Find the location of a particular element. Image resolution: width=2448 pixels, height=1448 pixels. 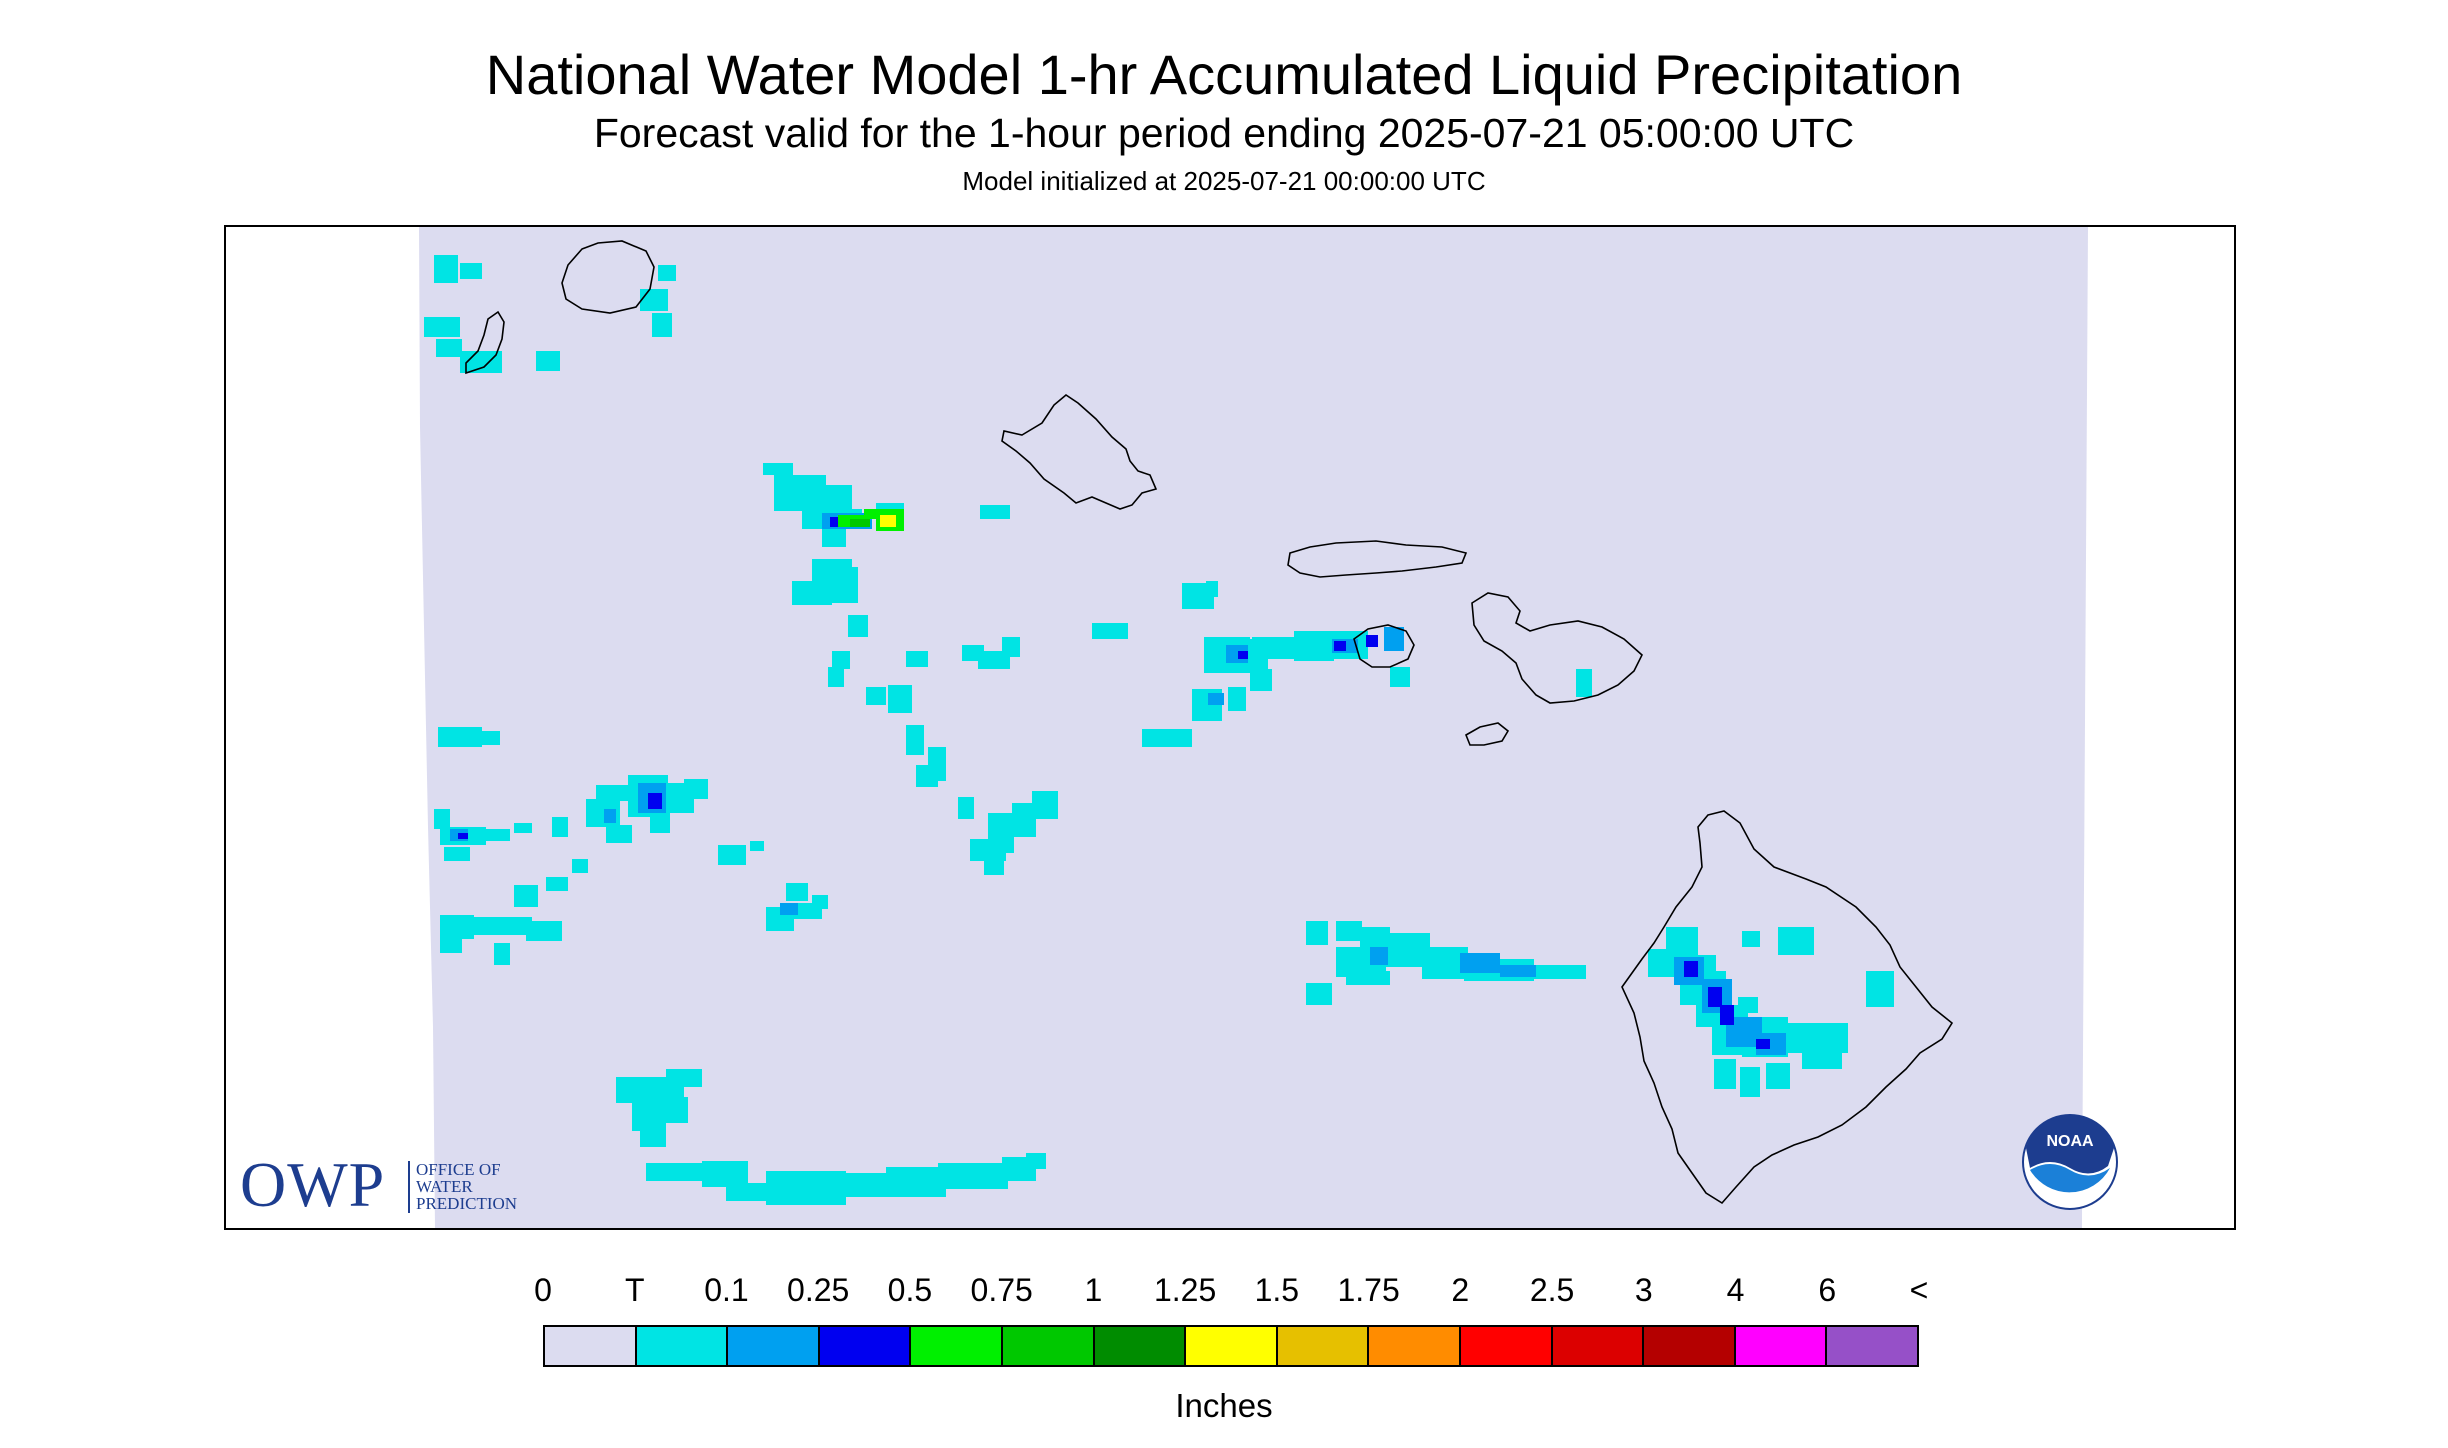

owp-logo-text: OFFICE OF WATER PREDICTION is located at coordinates (466, 1186).